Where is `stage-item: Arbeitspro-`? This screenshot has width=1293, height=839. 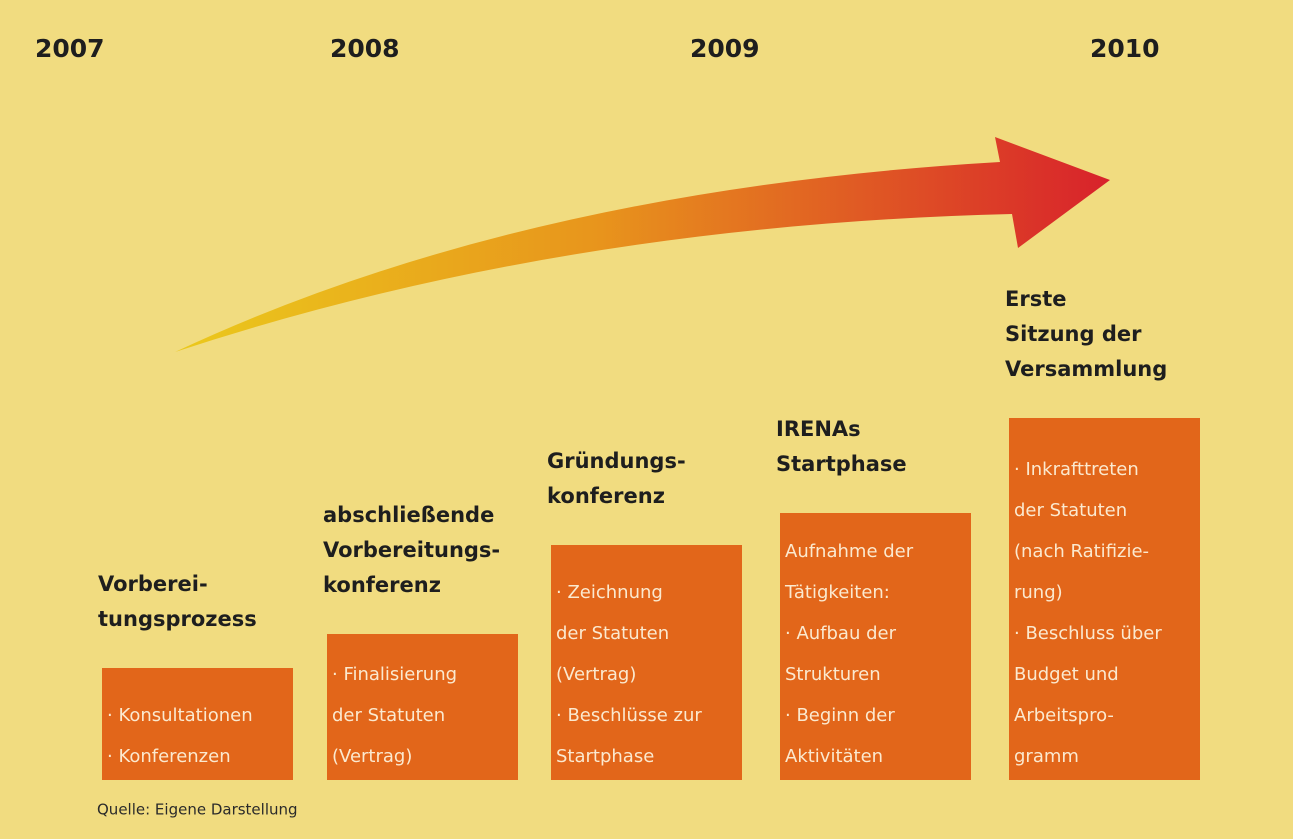 stage-item: Arbeitspro- is located at coordinates (1064, 715).